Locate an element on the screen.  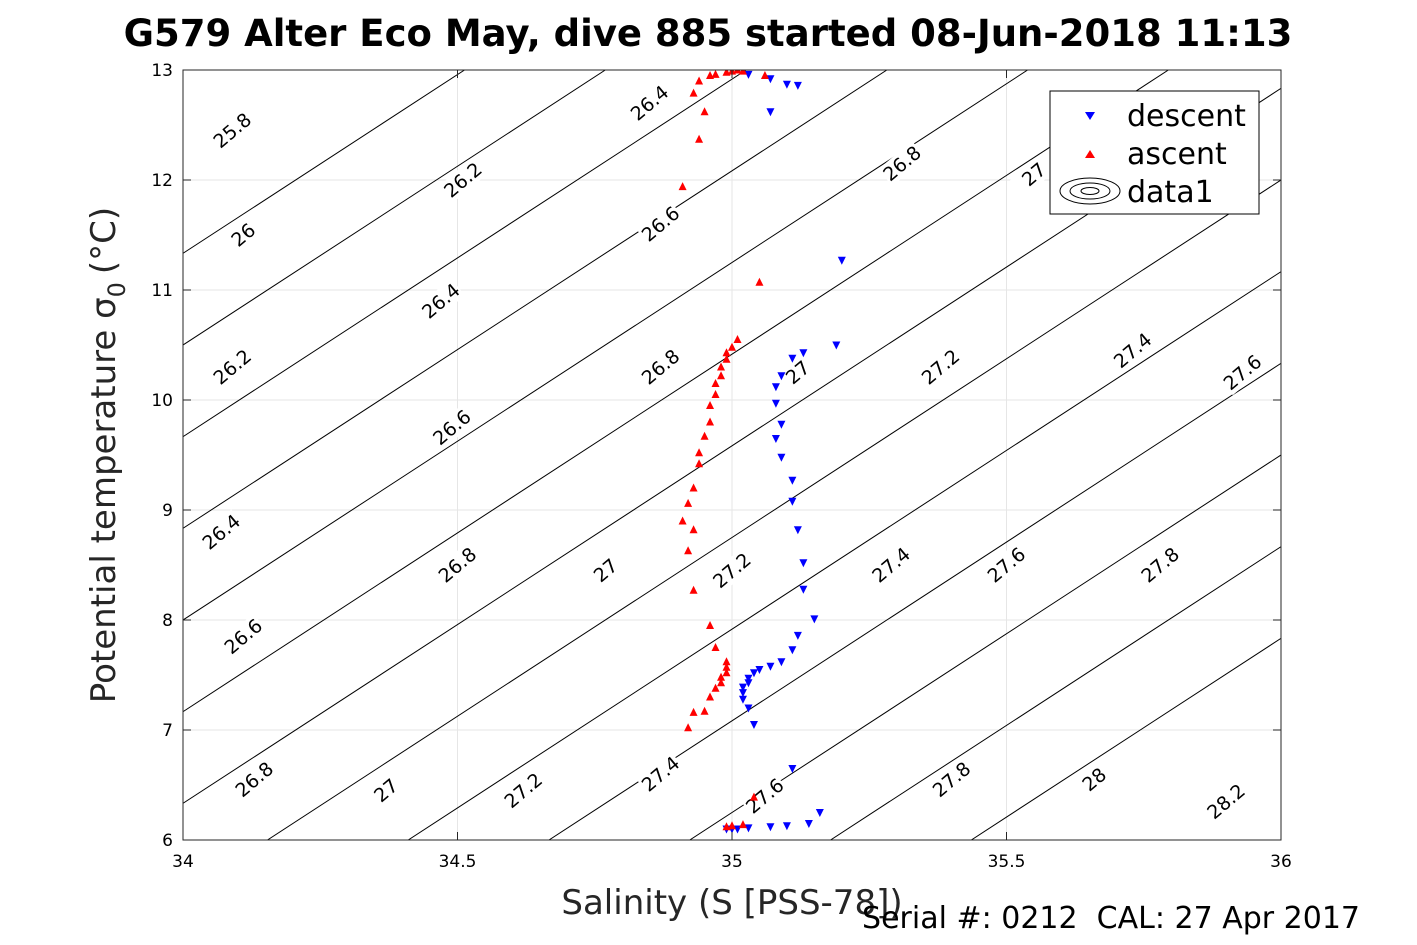
y-tick-label: 8 is located at coordinates (167, 621).